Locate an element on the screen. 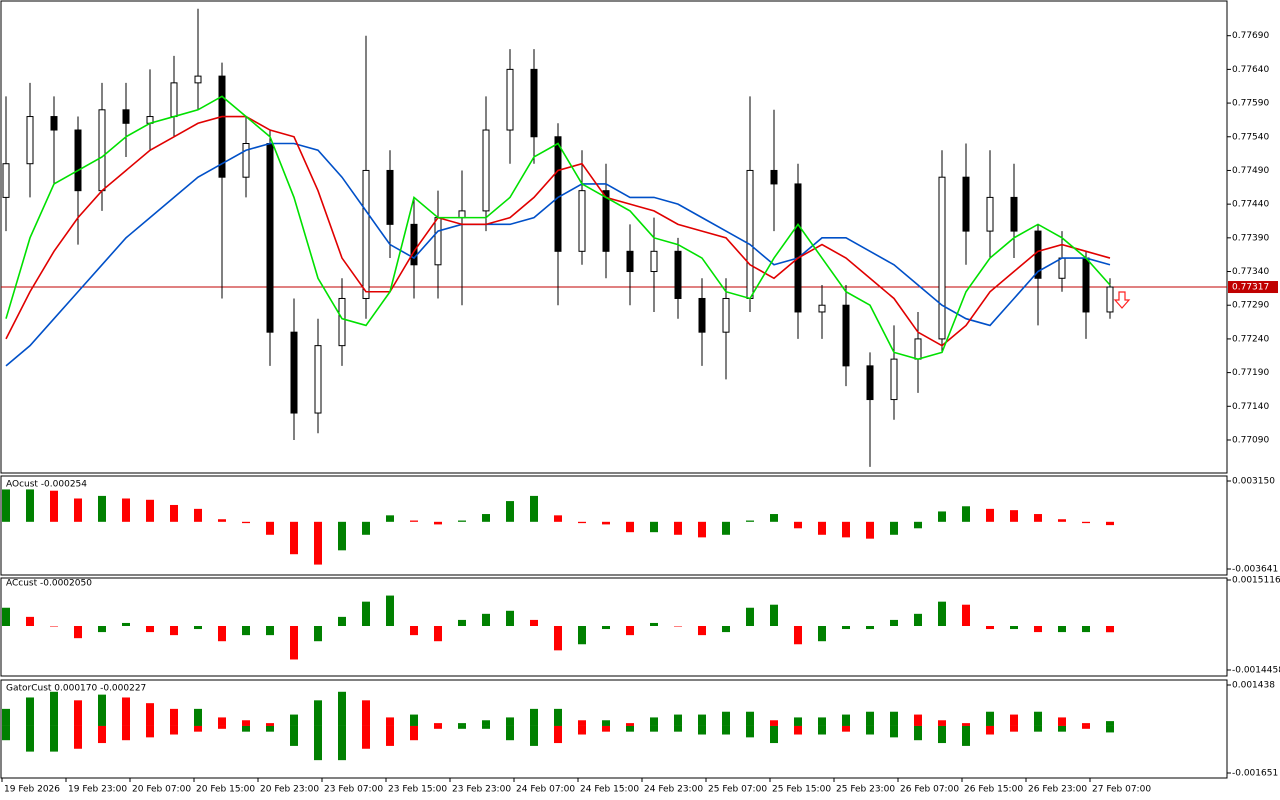 This screenshot has height=800, width=1280. y-tick-label: 0.003150 is located at coordinates (1253, 482).